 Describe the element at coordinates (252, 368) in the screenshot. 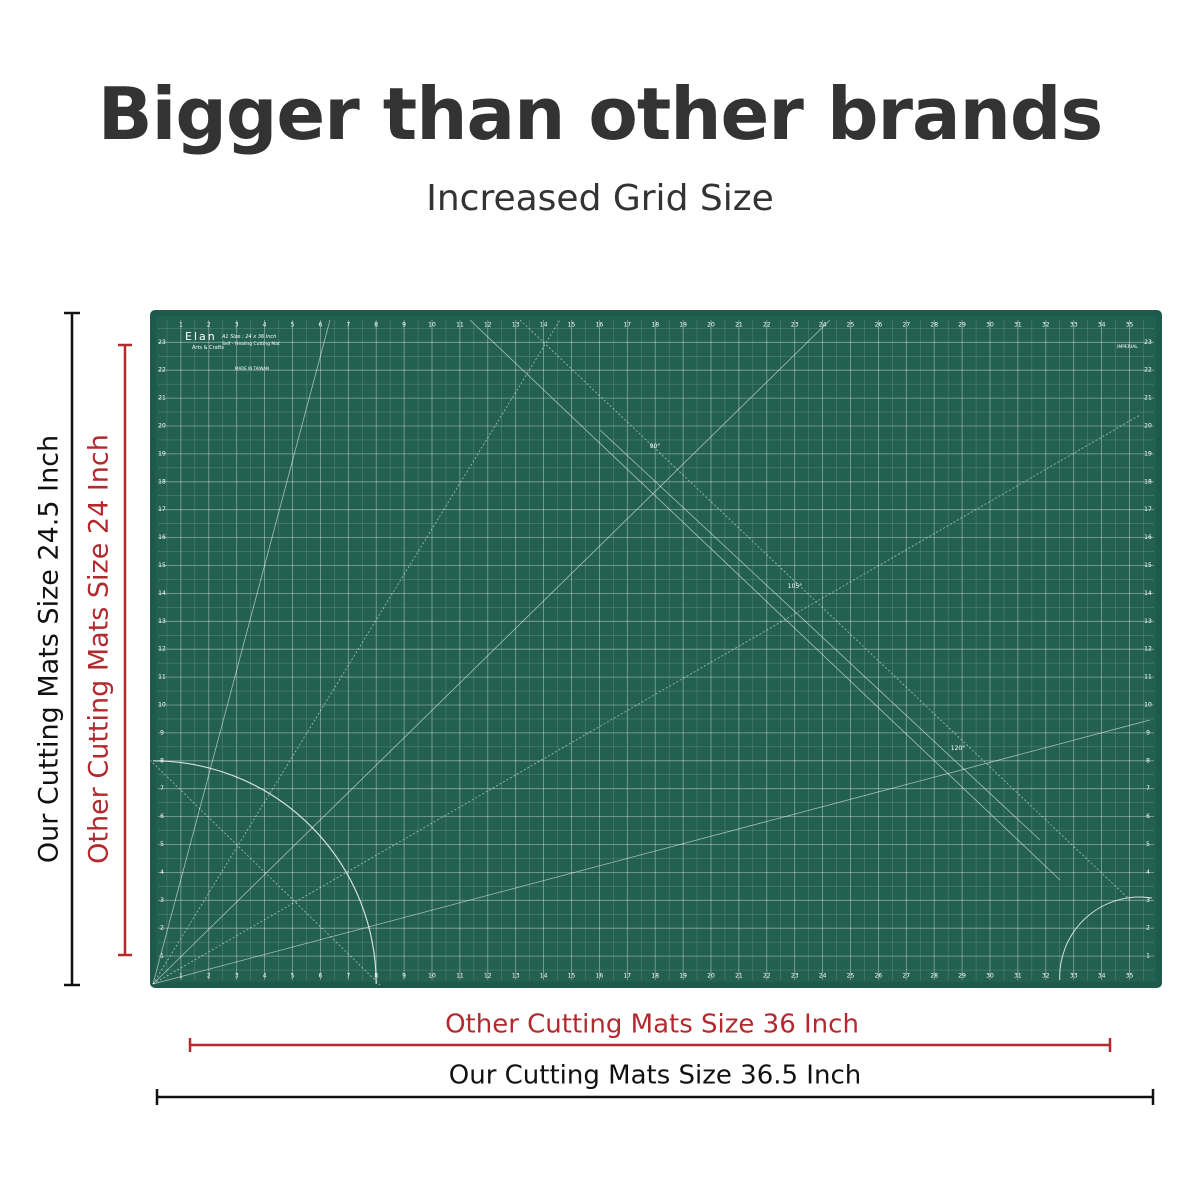

I see `origin-label: MADE IN TAIWAN` at that location.